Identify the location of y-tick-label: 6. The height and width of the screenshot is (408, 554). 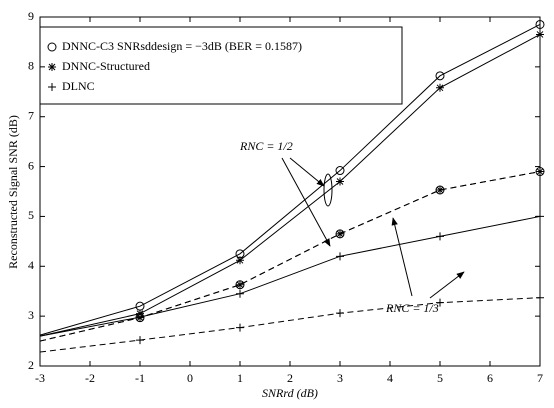
(31, 165).